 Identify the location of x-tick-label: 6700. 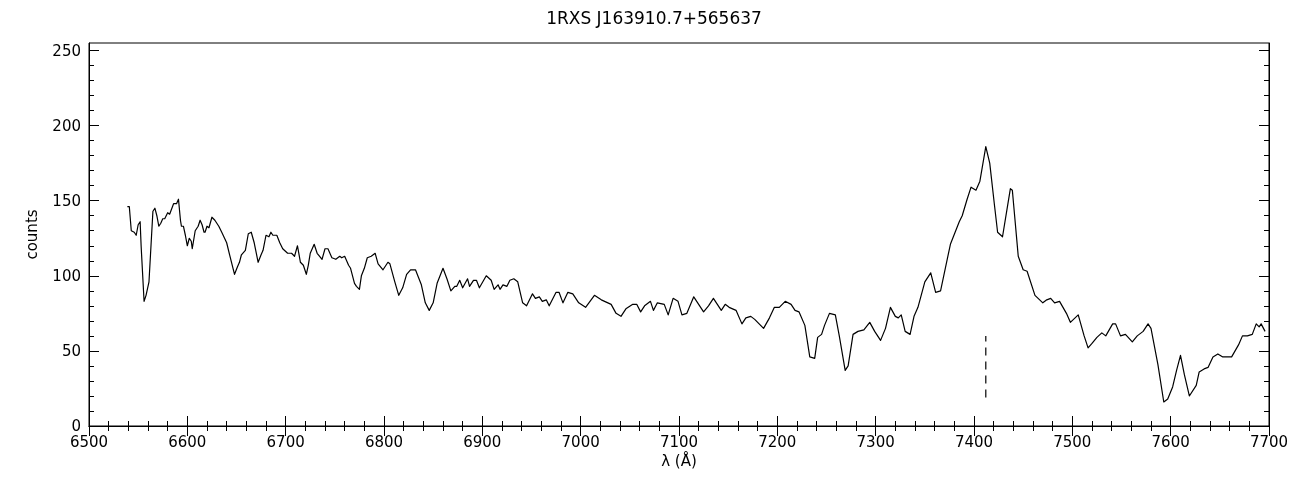
(285, 441).